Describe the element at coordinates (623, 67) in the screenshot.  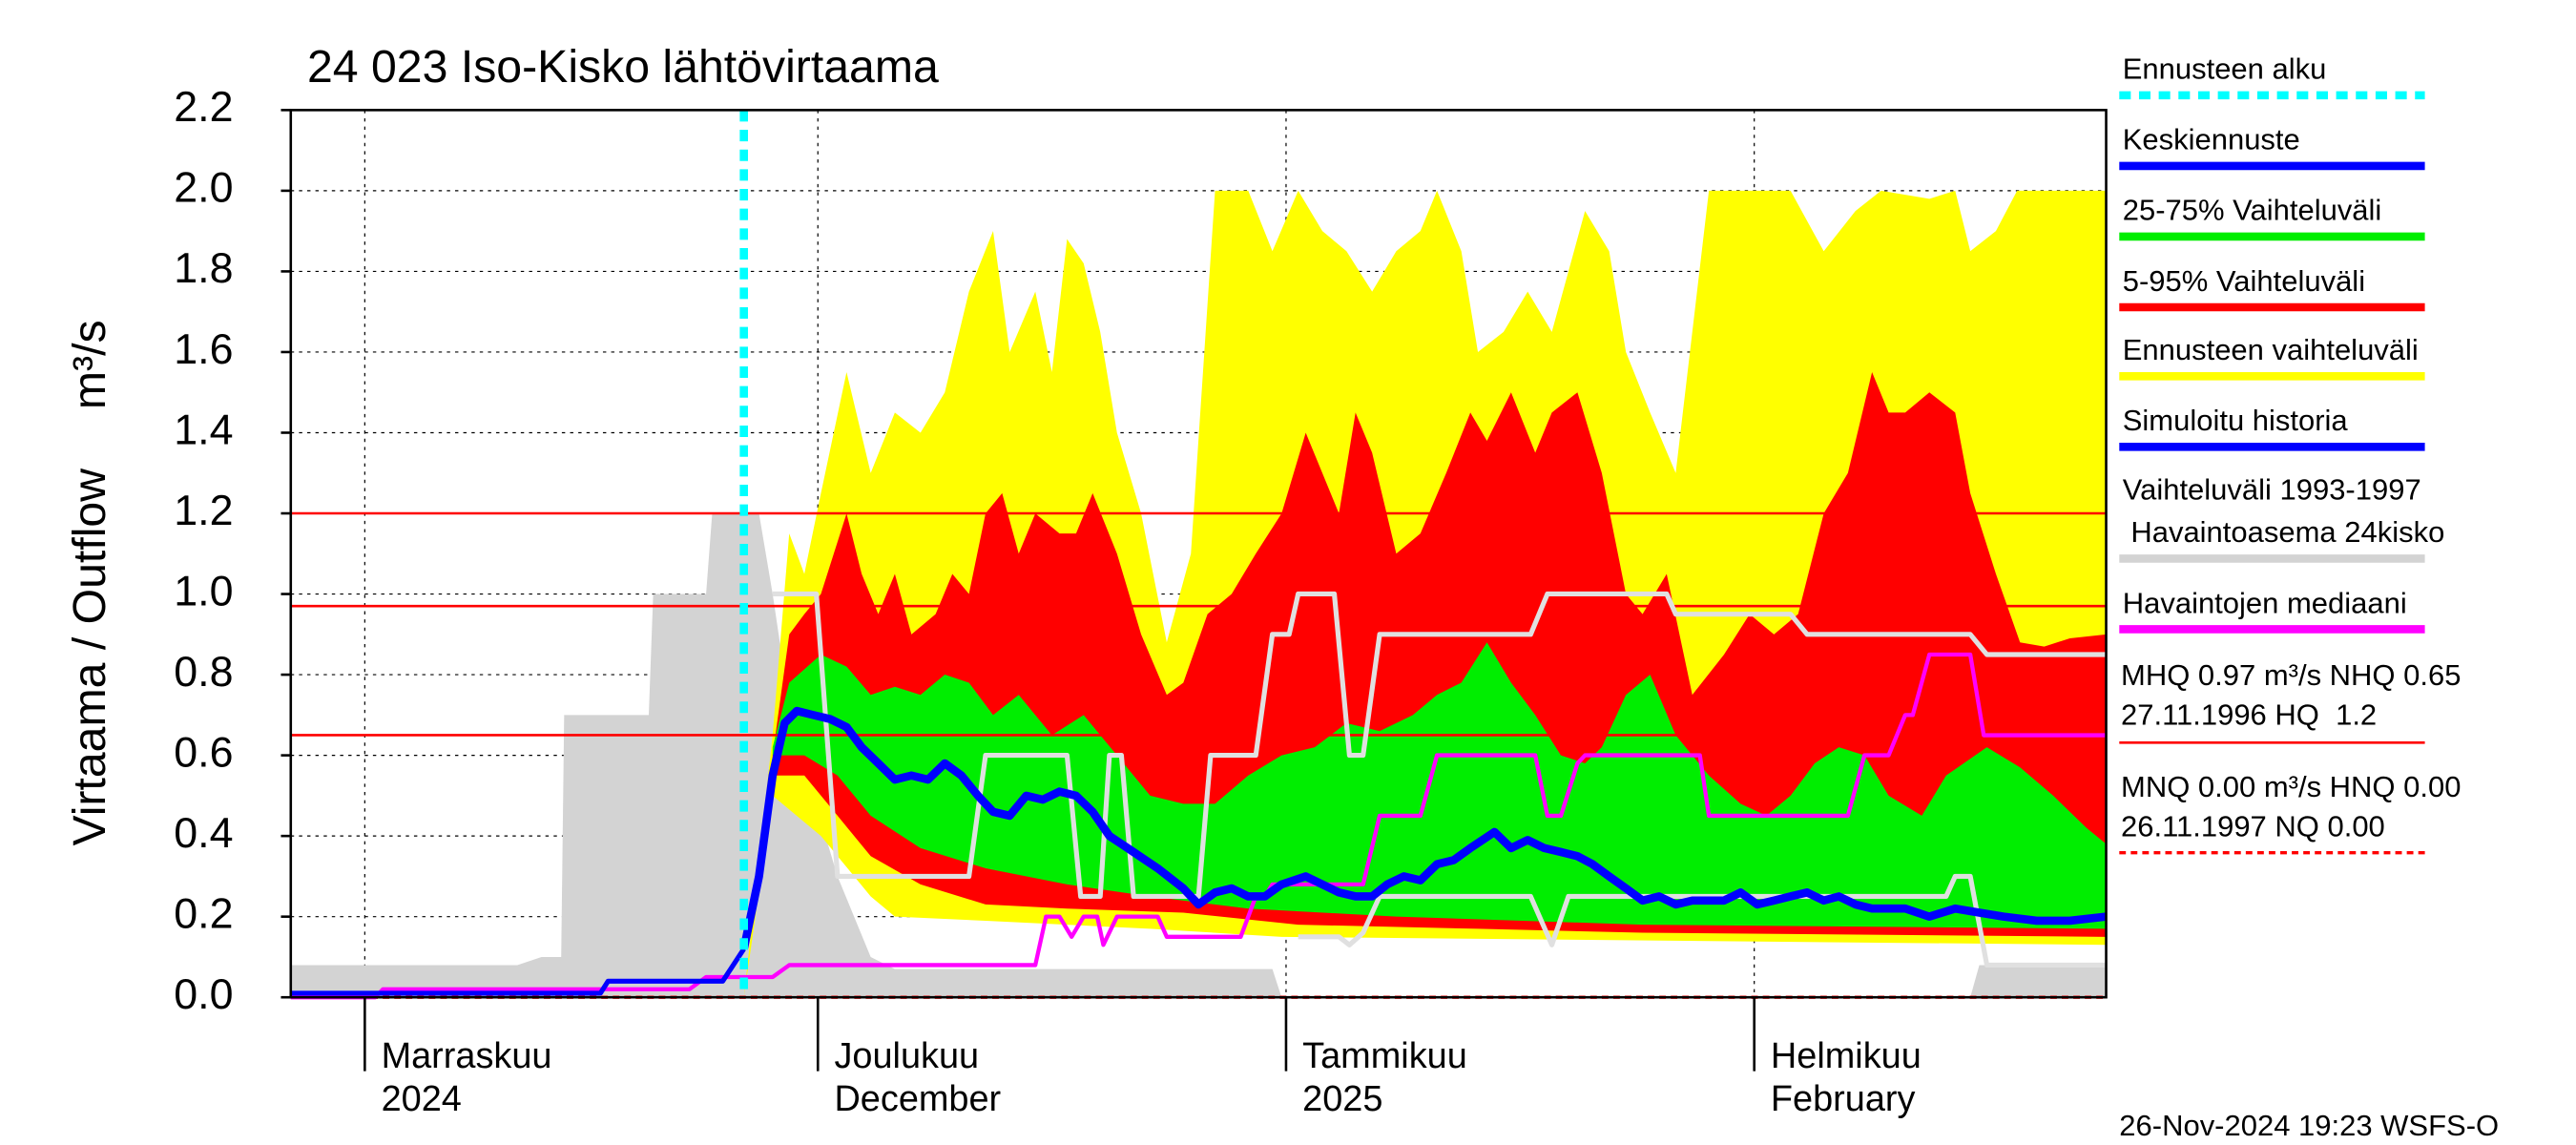
I see `chart-title: 24 023 Iso-Kisko lähtövirtaama` at that location.